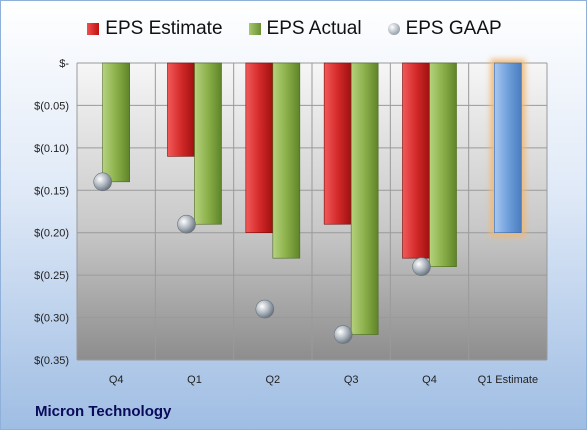 This screenshot has width=587, height=431. Describe the element at coordinates (351, 380) in the screenshot. I see `x-tick-label: Q3` at that location.